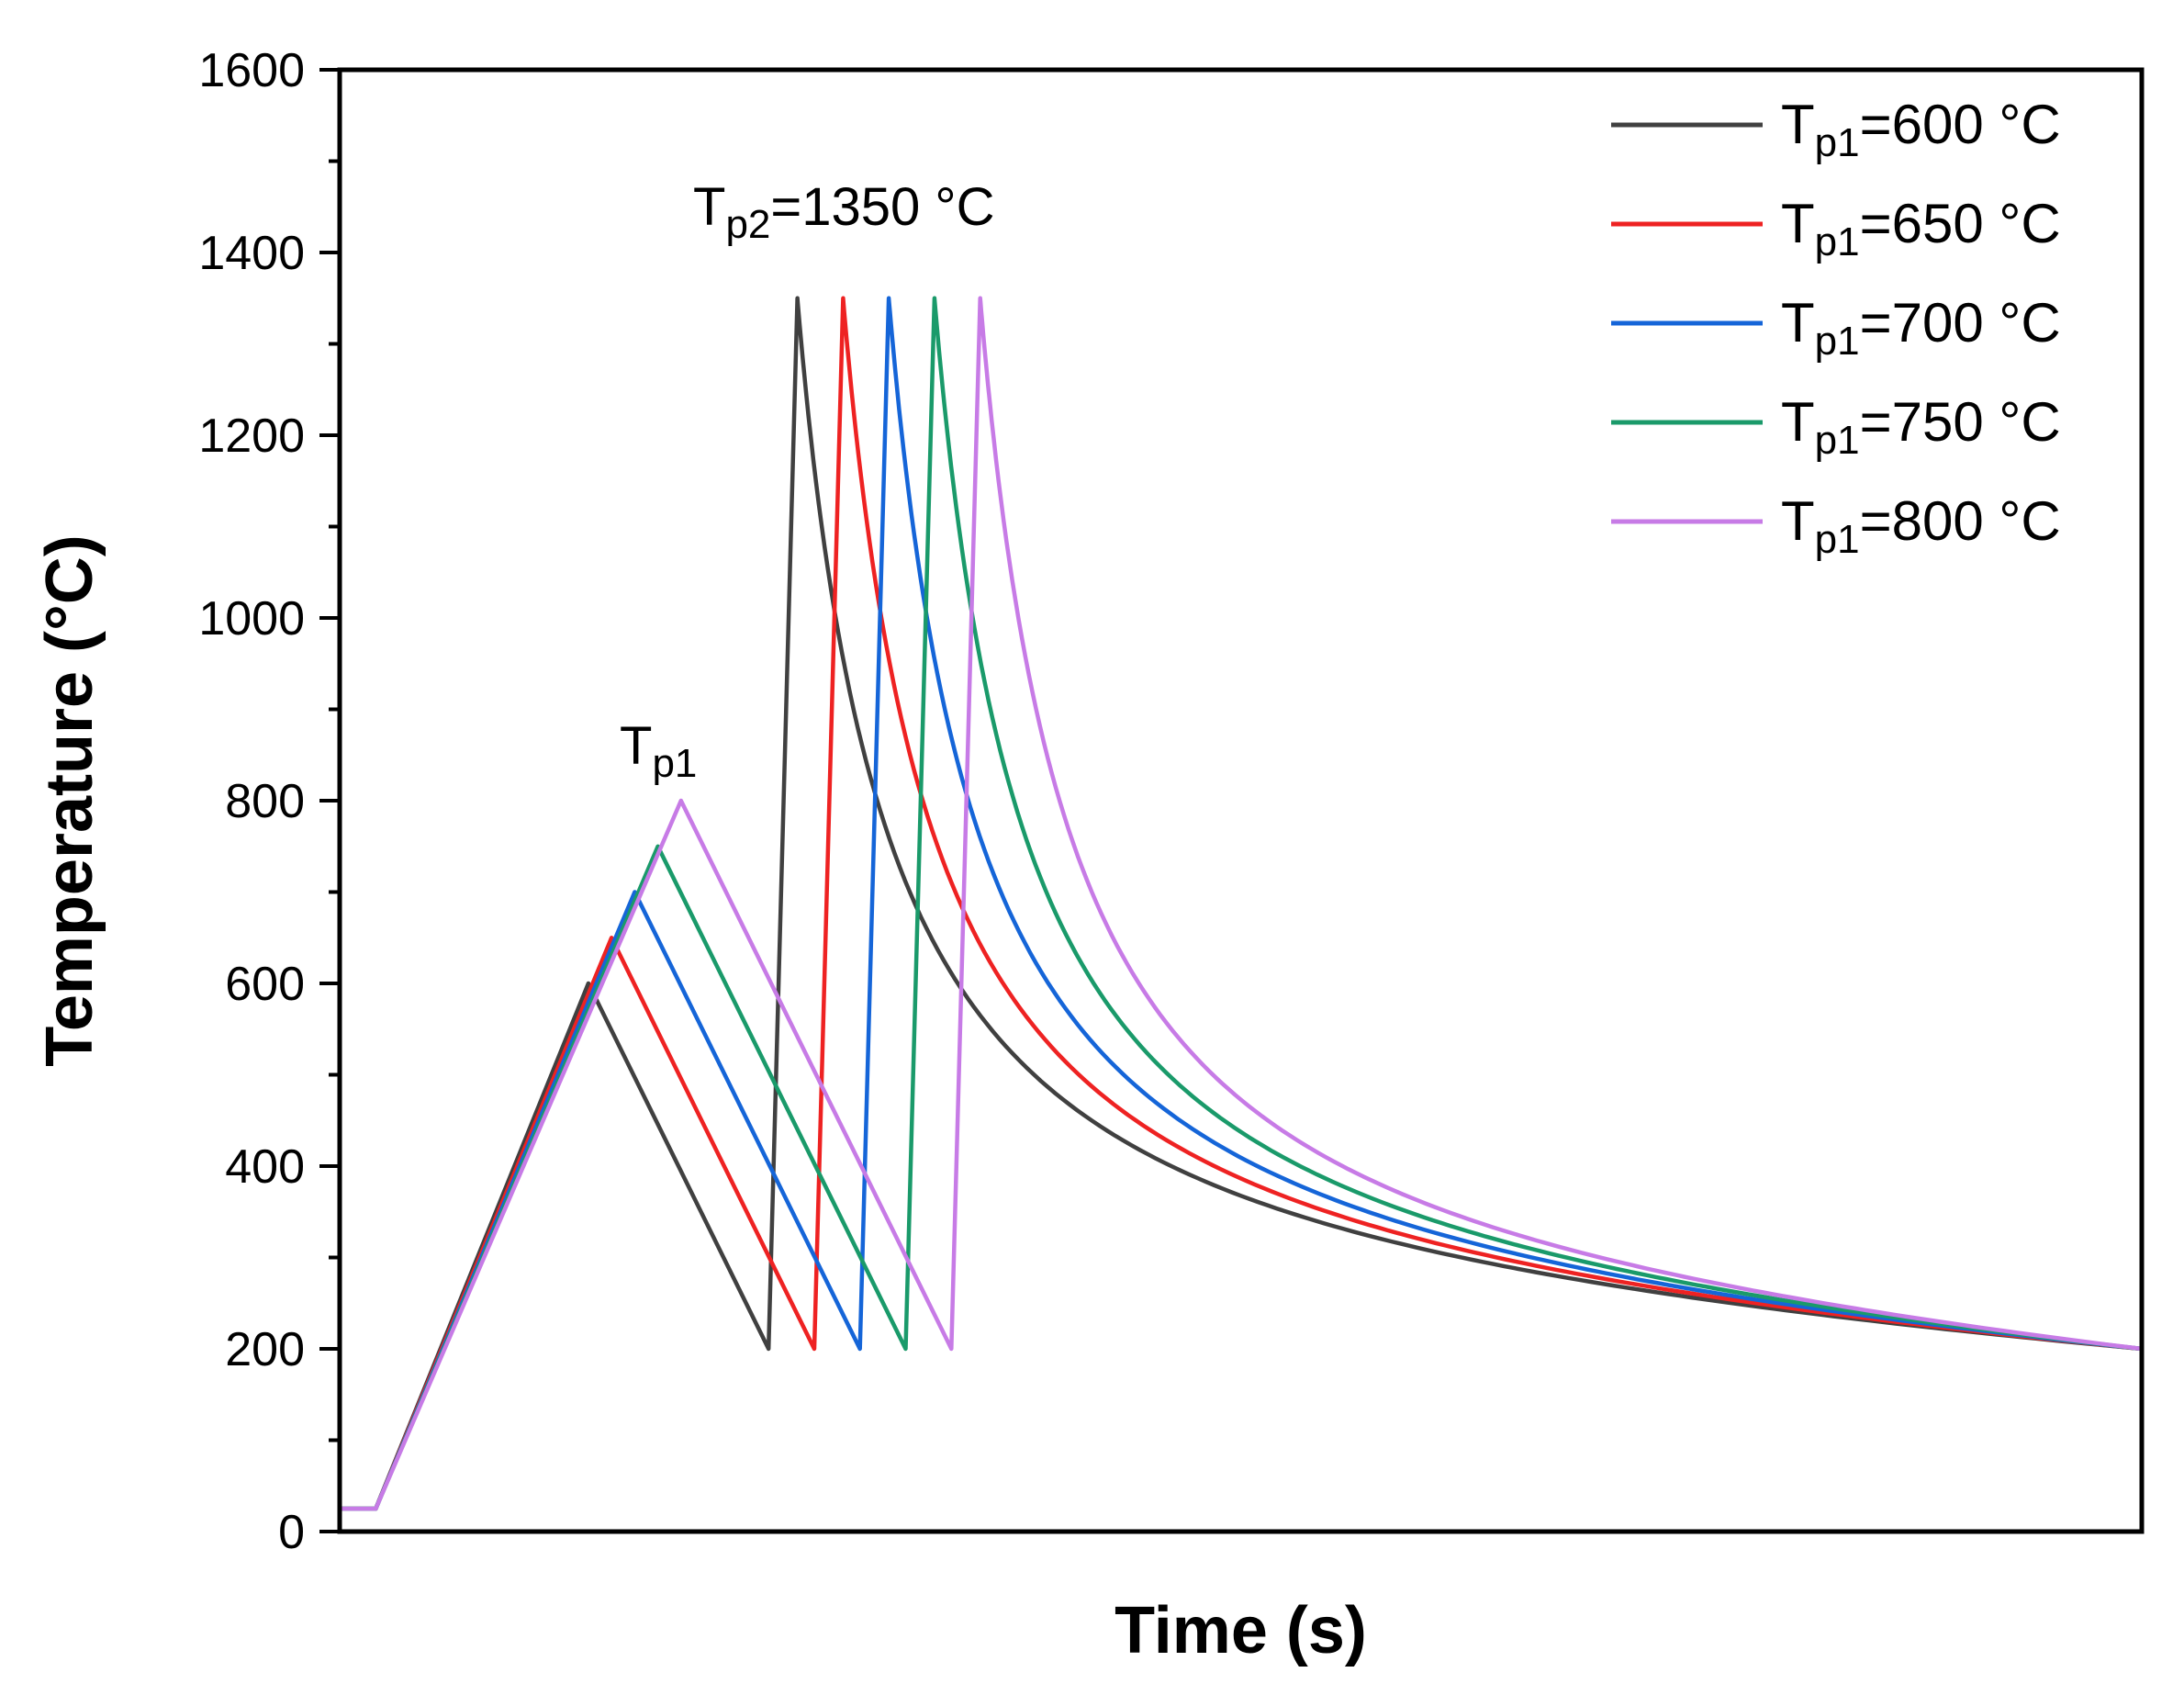 The height and width of the screenshot is (1695, 2184). Describe the element at coordinates (807, 481) in the screenshot. I see `annotation-layer: Tp2=1350 °C Tp1` at that location.